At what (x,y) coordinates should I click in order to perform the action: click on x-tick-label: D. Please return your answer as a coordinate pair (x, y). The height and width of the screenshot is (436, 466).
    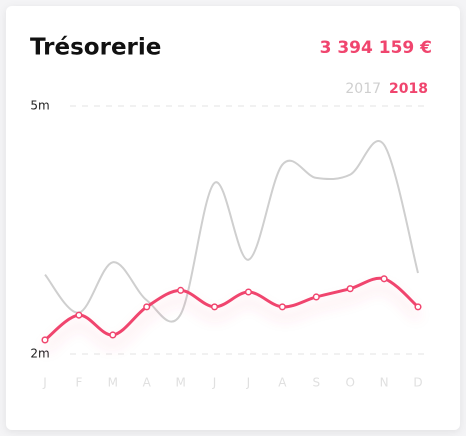
    Looking at the image, I should click on (417, 383).